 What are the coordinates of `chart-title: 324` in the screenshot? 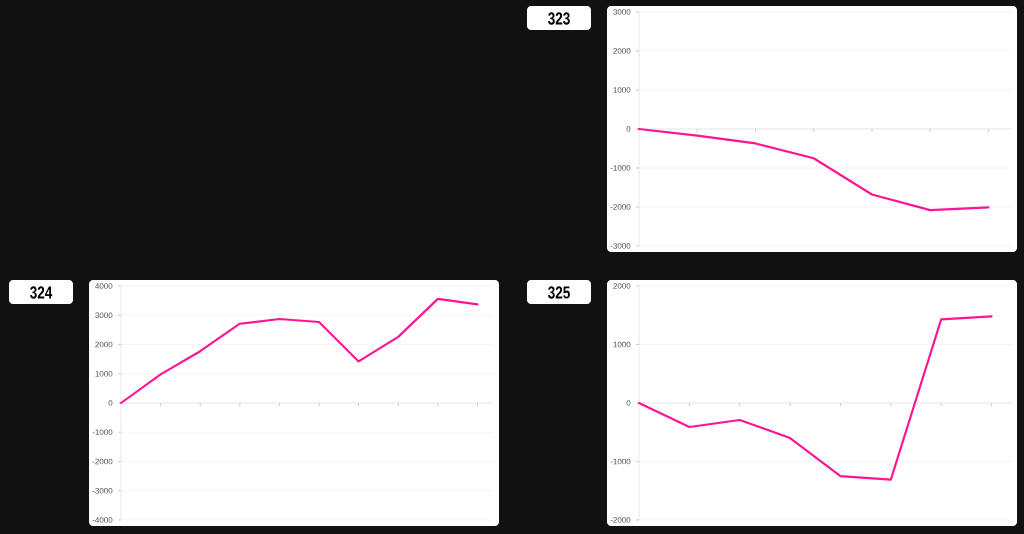 It's located at (41, 292).